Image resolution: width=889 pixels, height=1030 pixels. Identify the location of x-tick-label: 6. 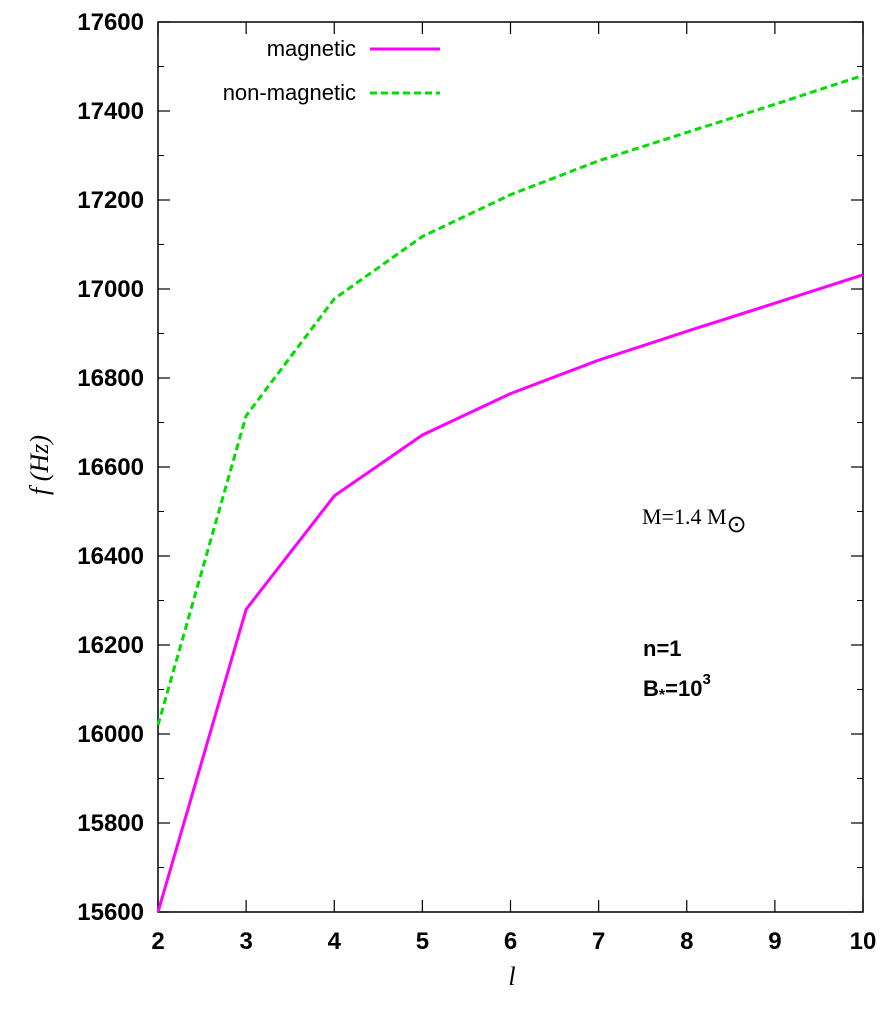
(510, 941).